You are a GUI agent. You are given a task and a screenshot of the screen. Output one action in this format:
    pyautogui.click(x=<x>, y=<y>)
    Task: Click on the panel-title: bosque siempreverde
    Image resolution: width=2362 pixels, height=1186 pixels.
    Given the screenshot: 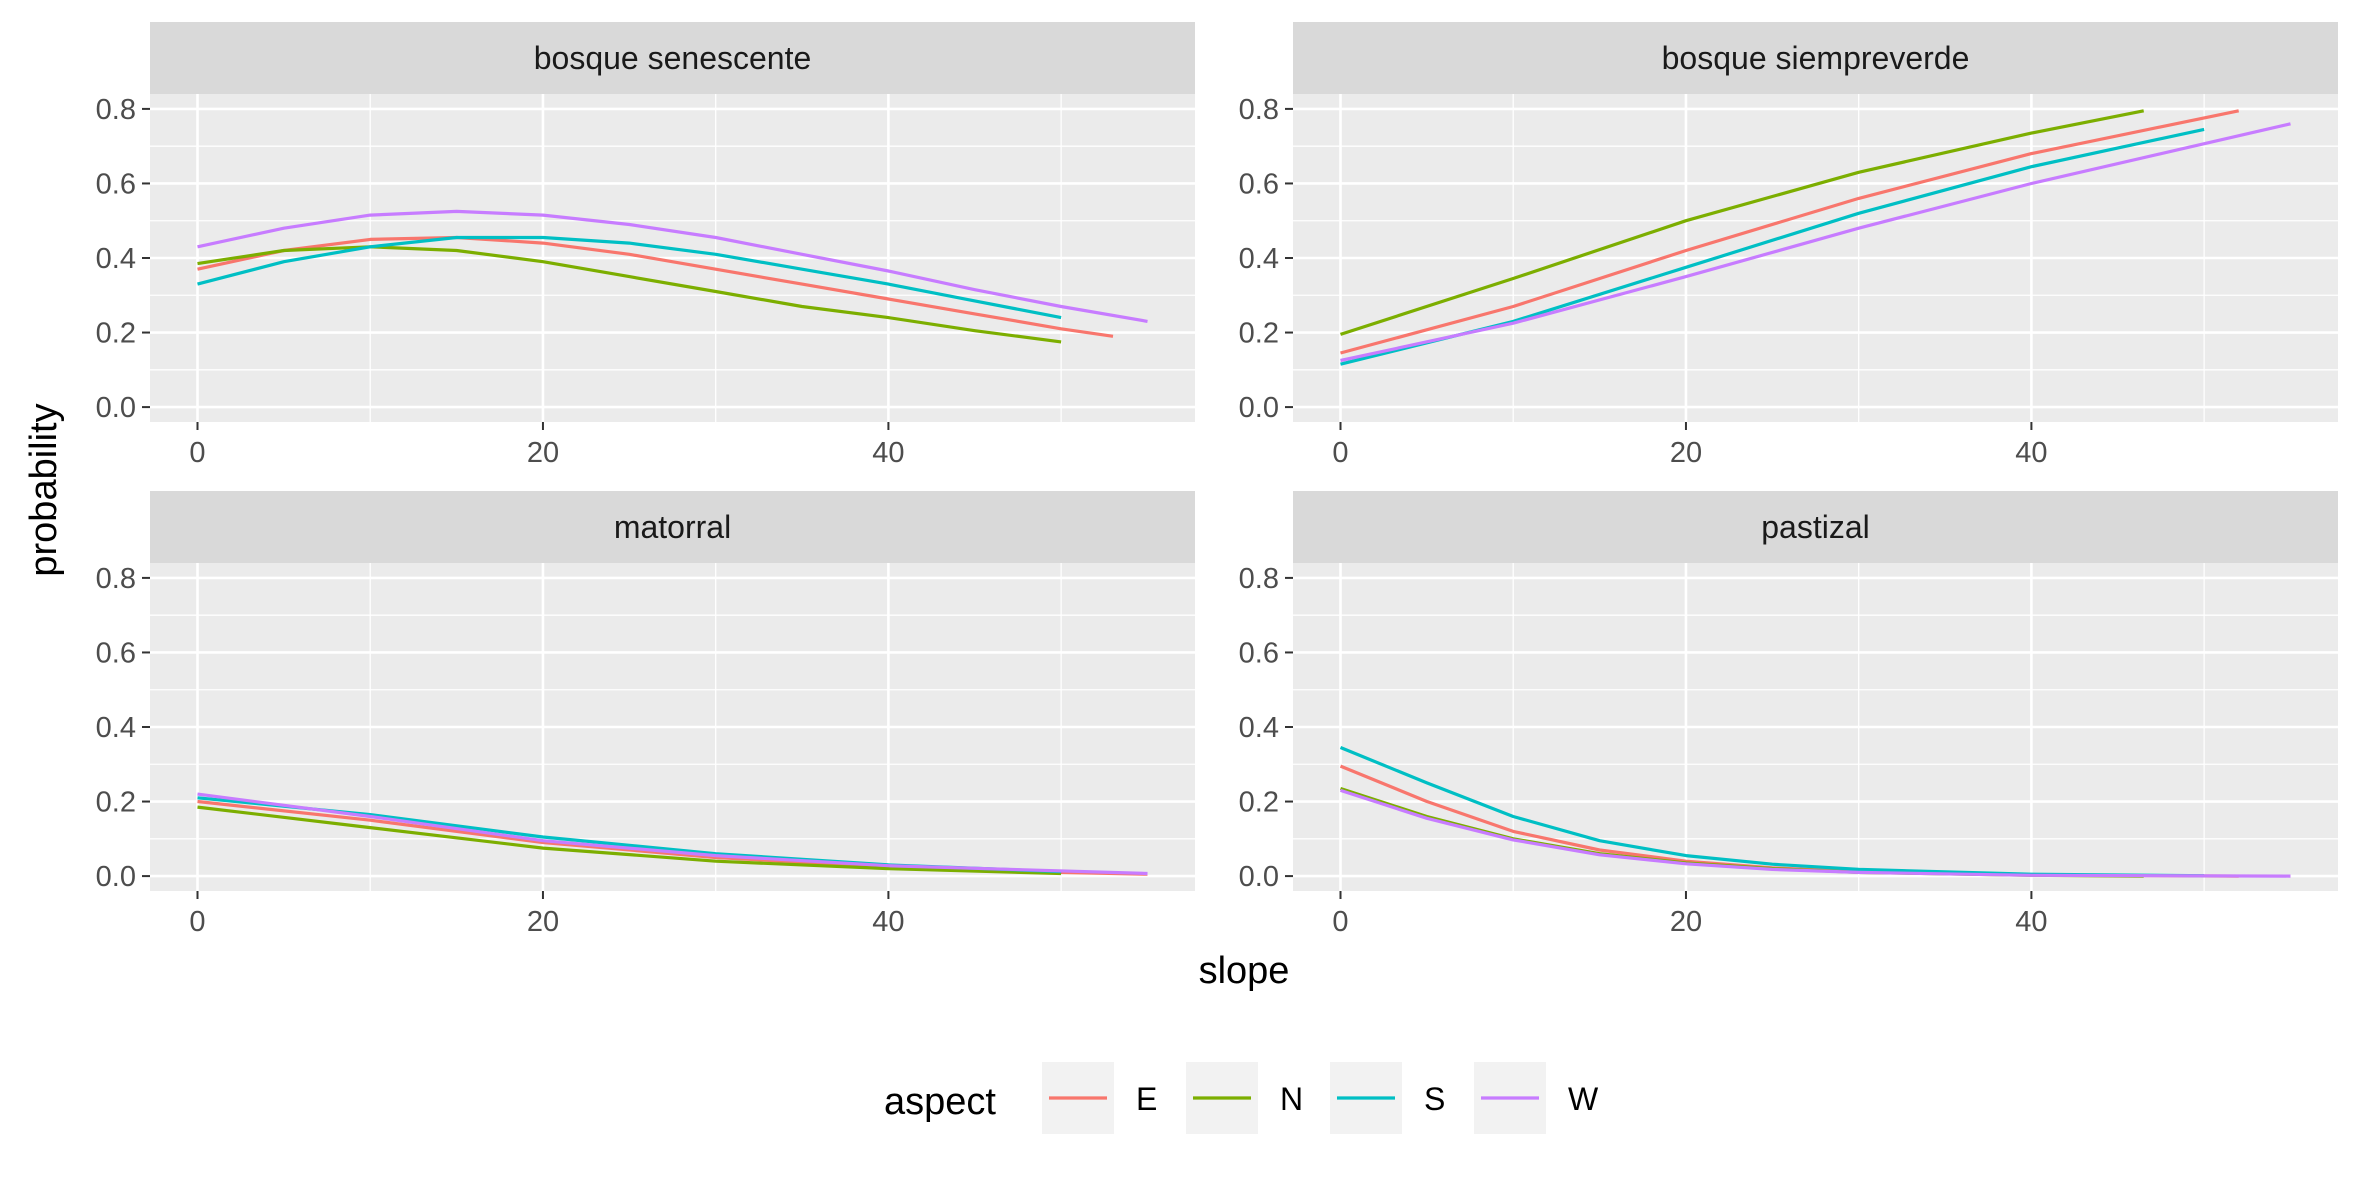 What is the action you would take?
    pyautogui.click(x=1816, y=58)
    